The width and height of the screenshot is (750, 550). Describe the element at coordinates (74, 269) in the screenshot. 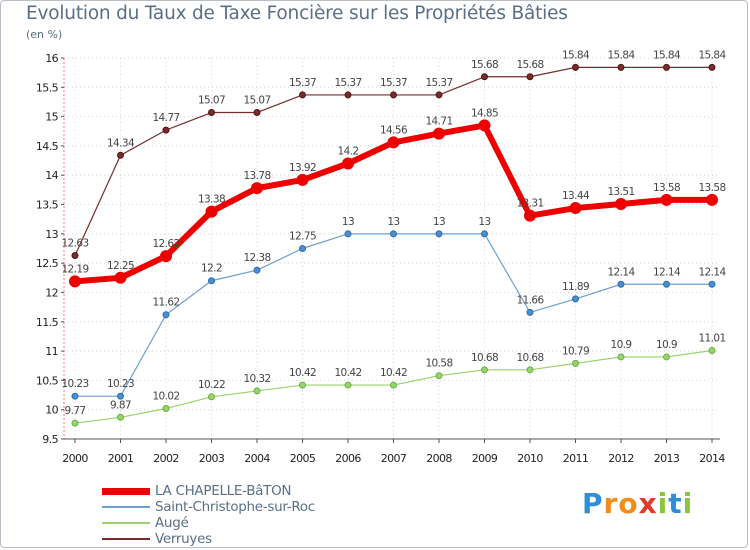

I see `data-label: 12.19` at that location.